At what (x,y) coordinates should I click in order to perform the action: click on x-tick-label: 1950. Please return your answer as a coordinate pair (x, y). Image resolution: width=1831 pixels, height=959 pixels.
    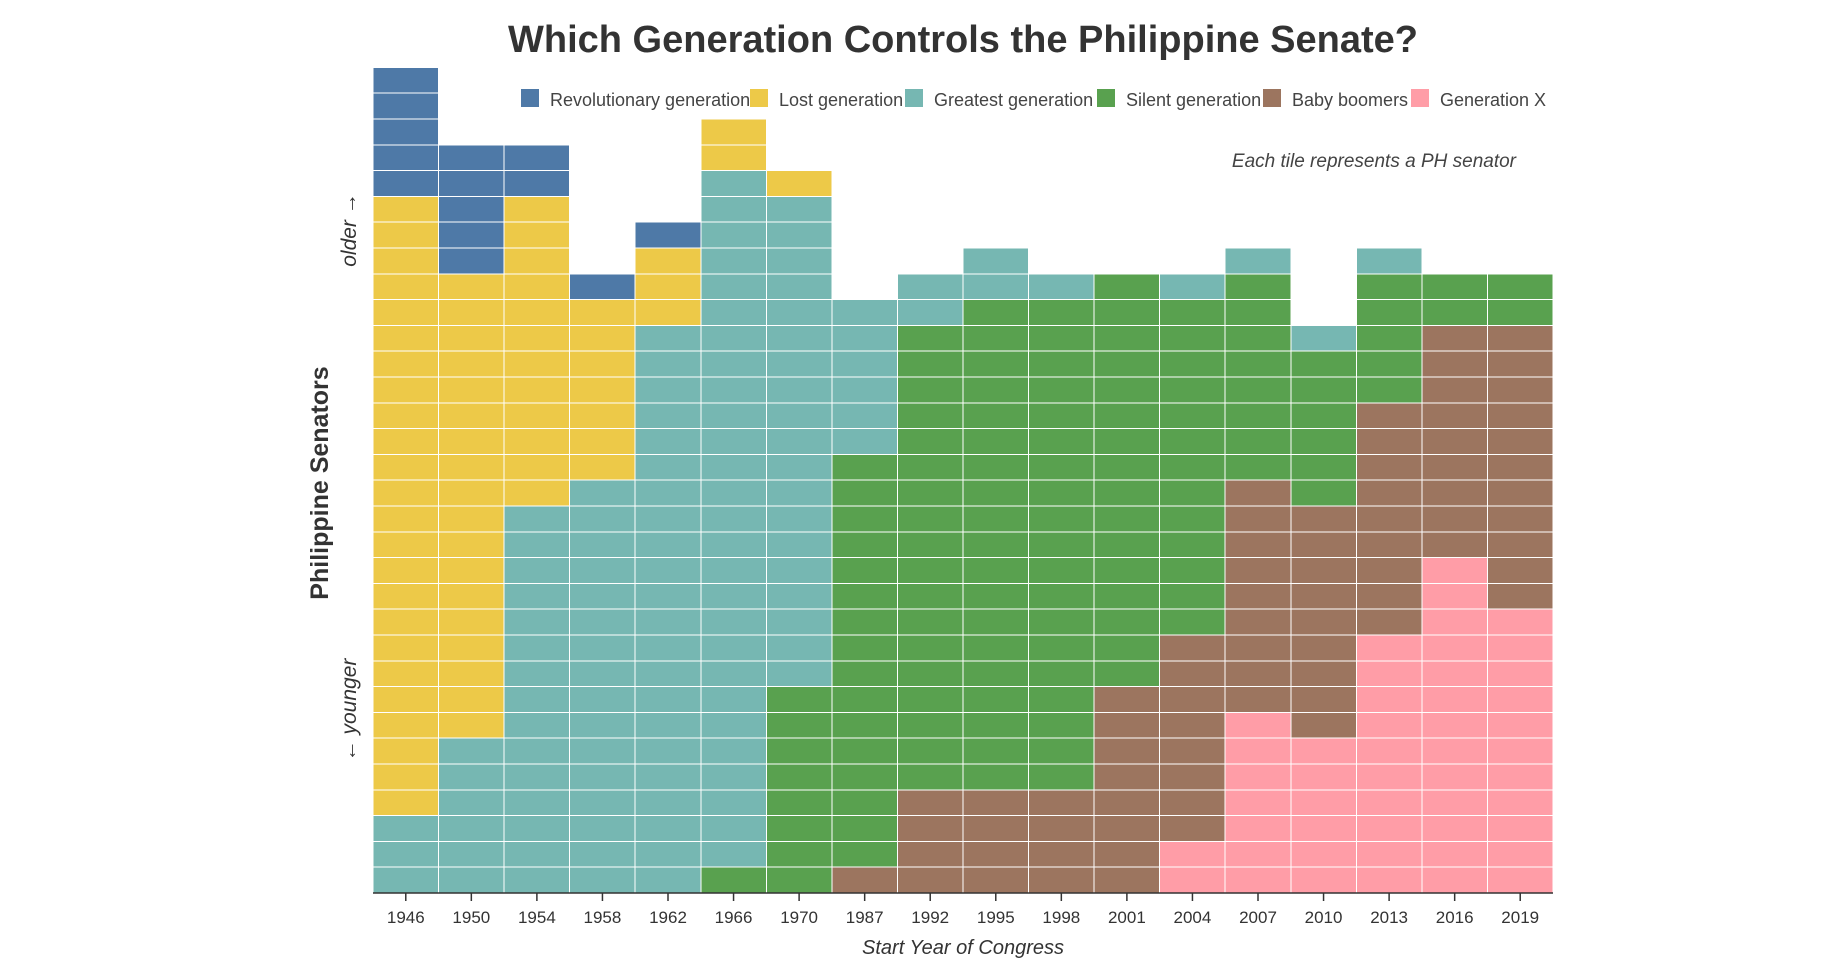
    Looking at the image, I should click on (471, 917).